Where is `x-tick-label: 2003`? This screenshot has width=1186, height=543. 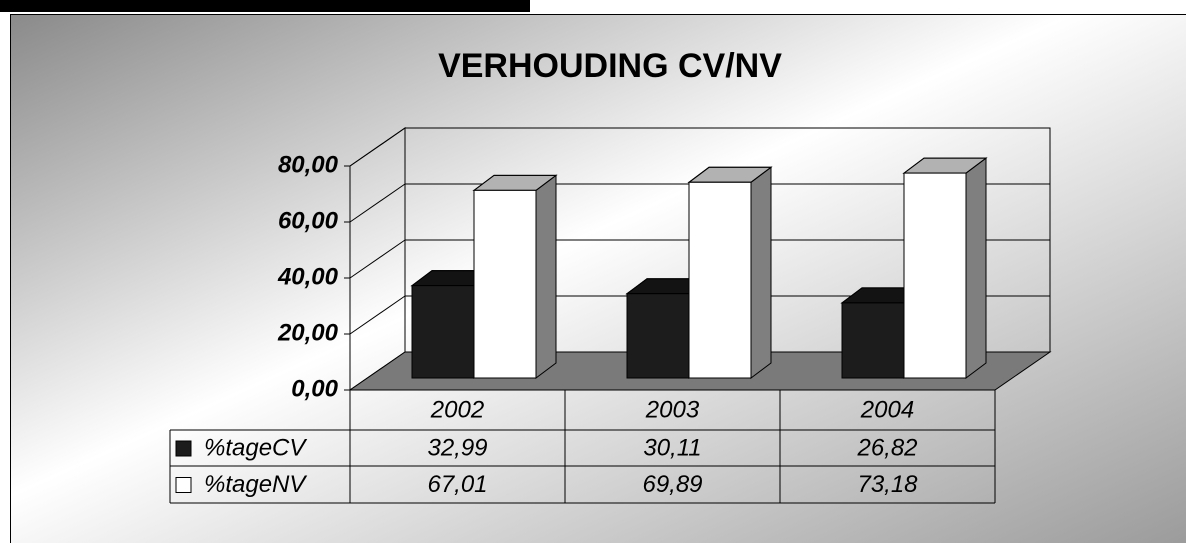
x-tick-label: 2003 is located at coordinates (672, 409).